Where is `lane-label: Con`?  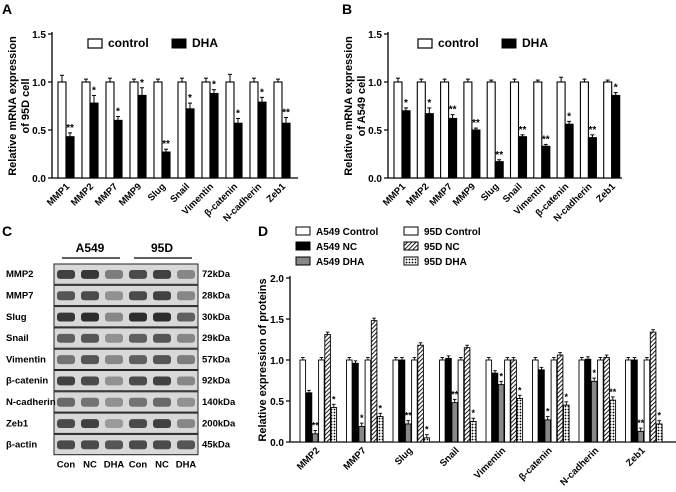
lane-label: Con is located at coordinates (138, 465).